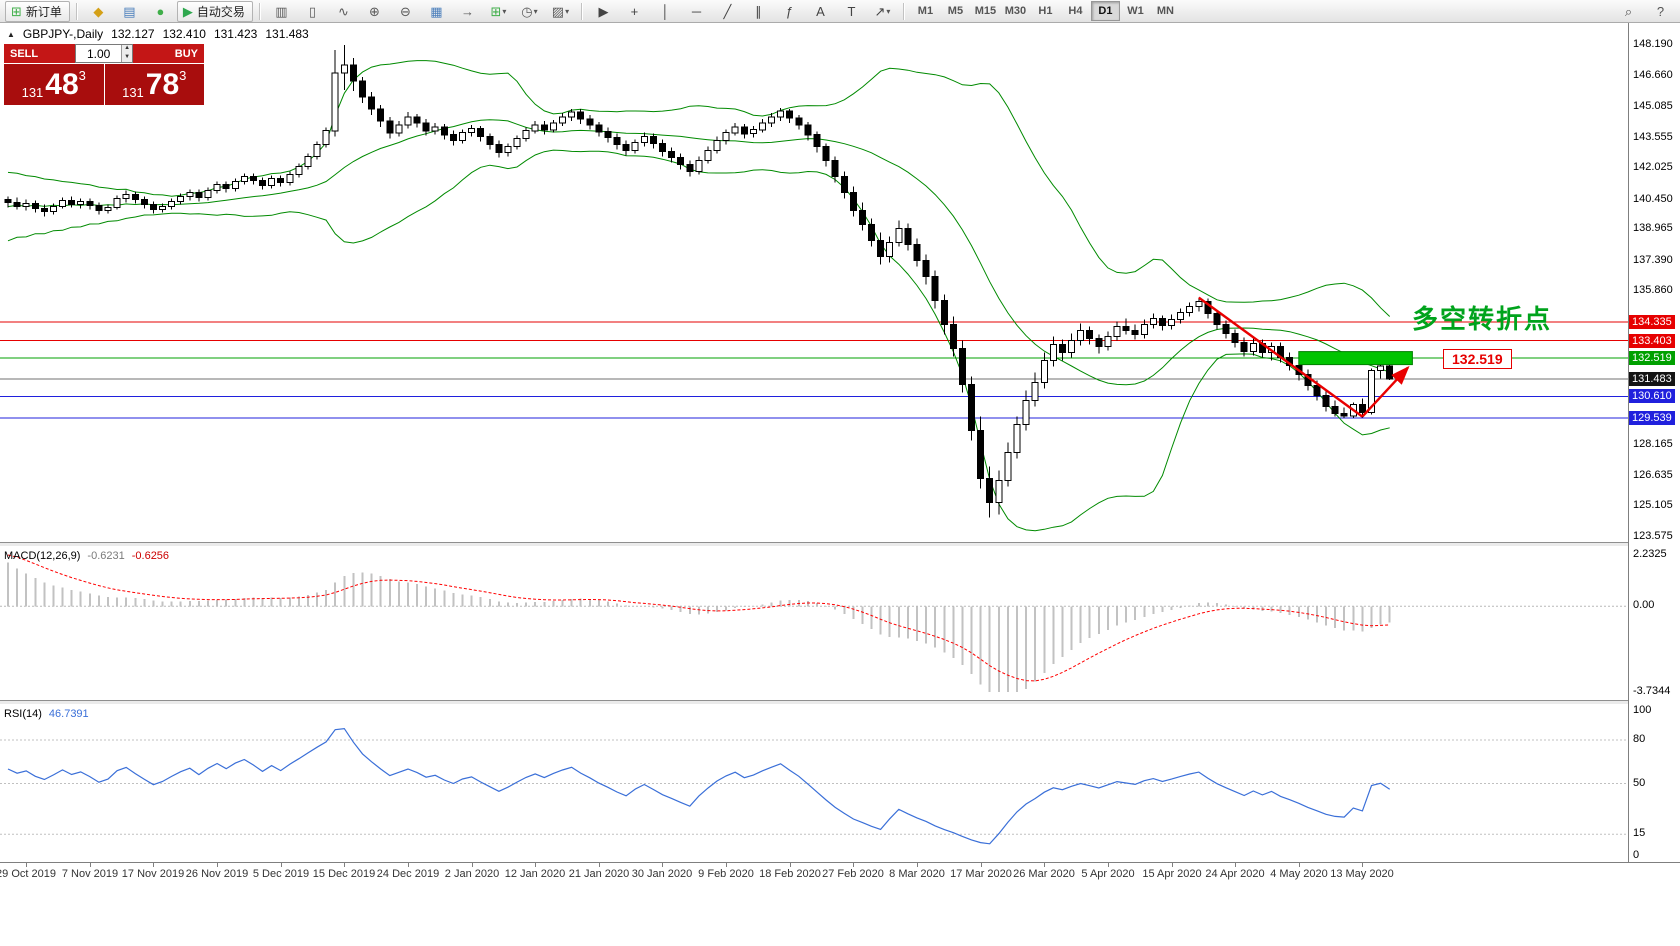  Describe the element at coordinates (981, 874) in the screenshot. I see `date-label: 17 Mar 2020` at that location.